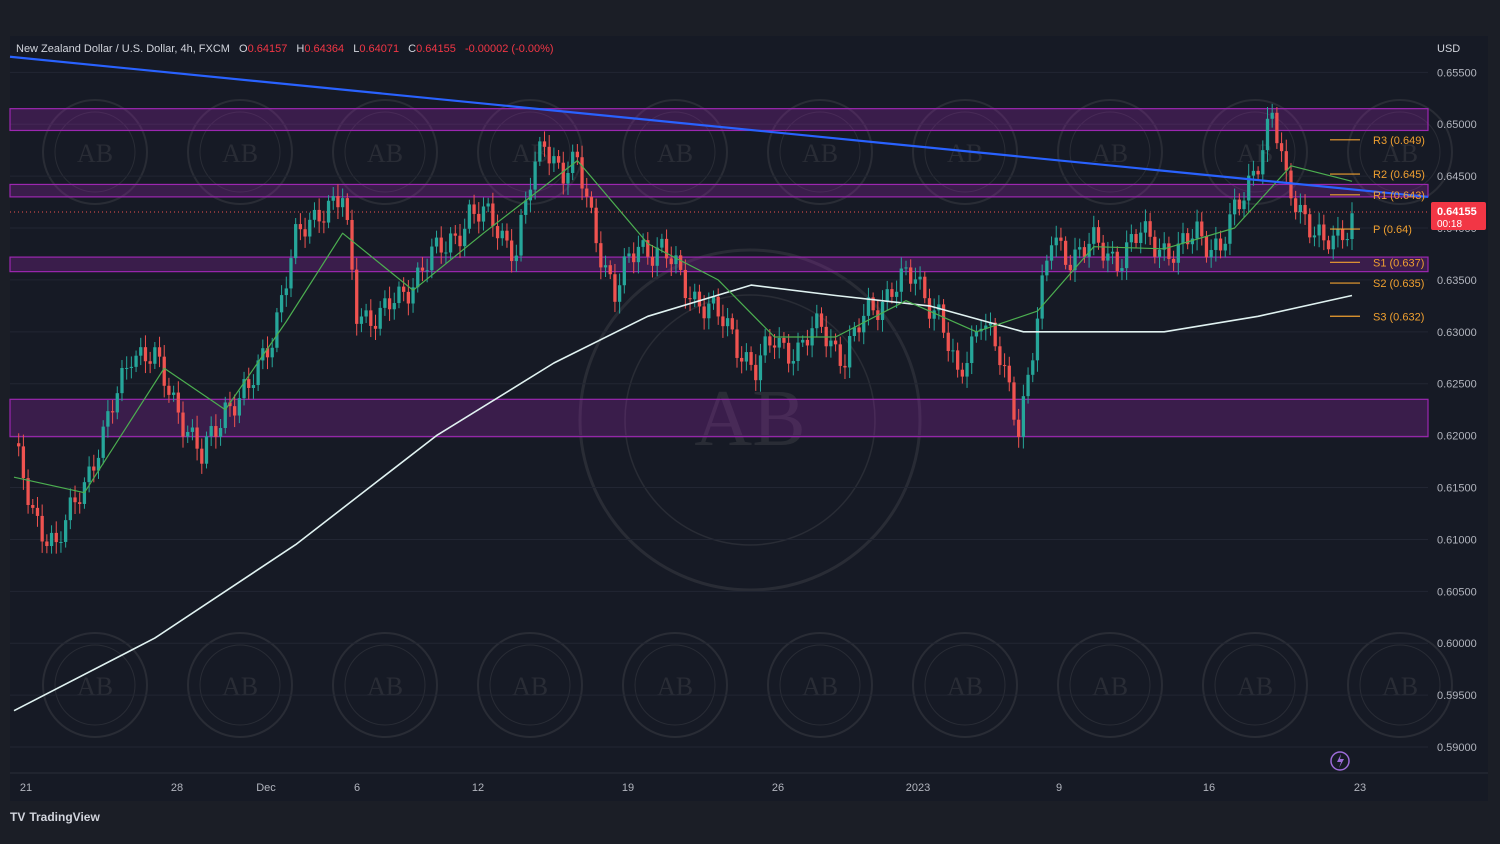 Image resolution: width=1500 pixels, height=844 pixels. I want to click on close-label: C, so click(412, 49).